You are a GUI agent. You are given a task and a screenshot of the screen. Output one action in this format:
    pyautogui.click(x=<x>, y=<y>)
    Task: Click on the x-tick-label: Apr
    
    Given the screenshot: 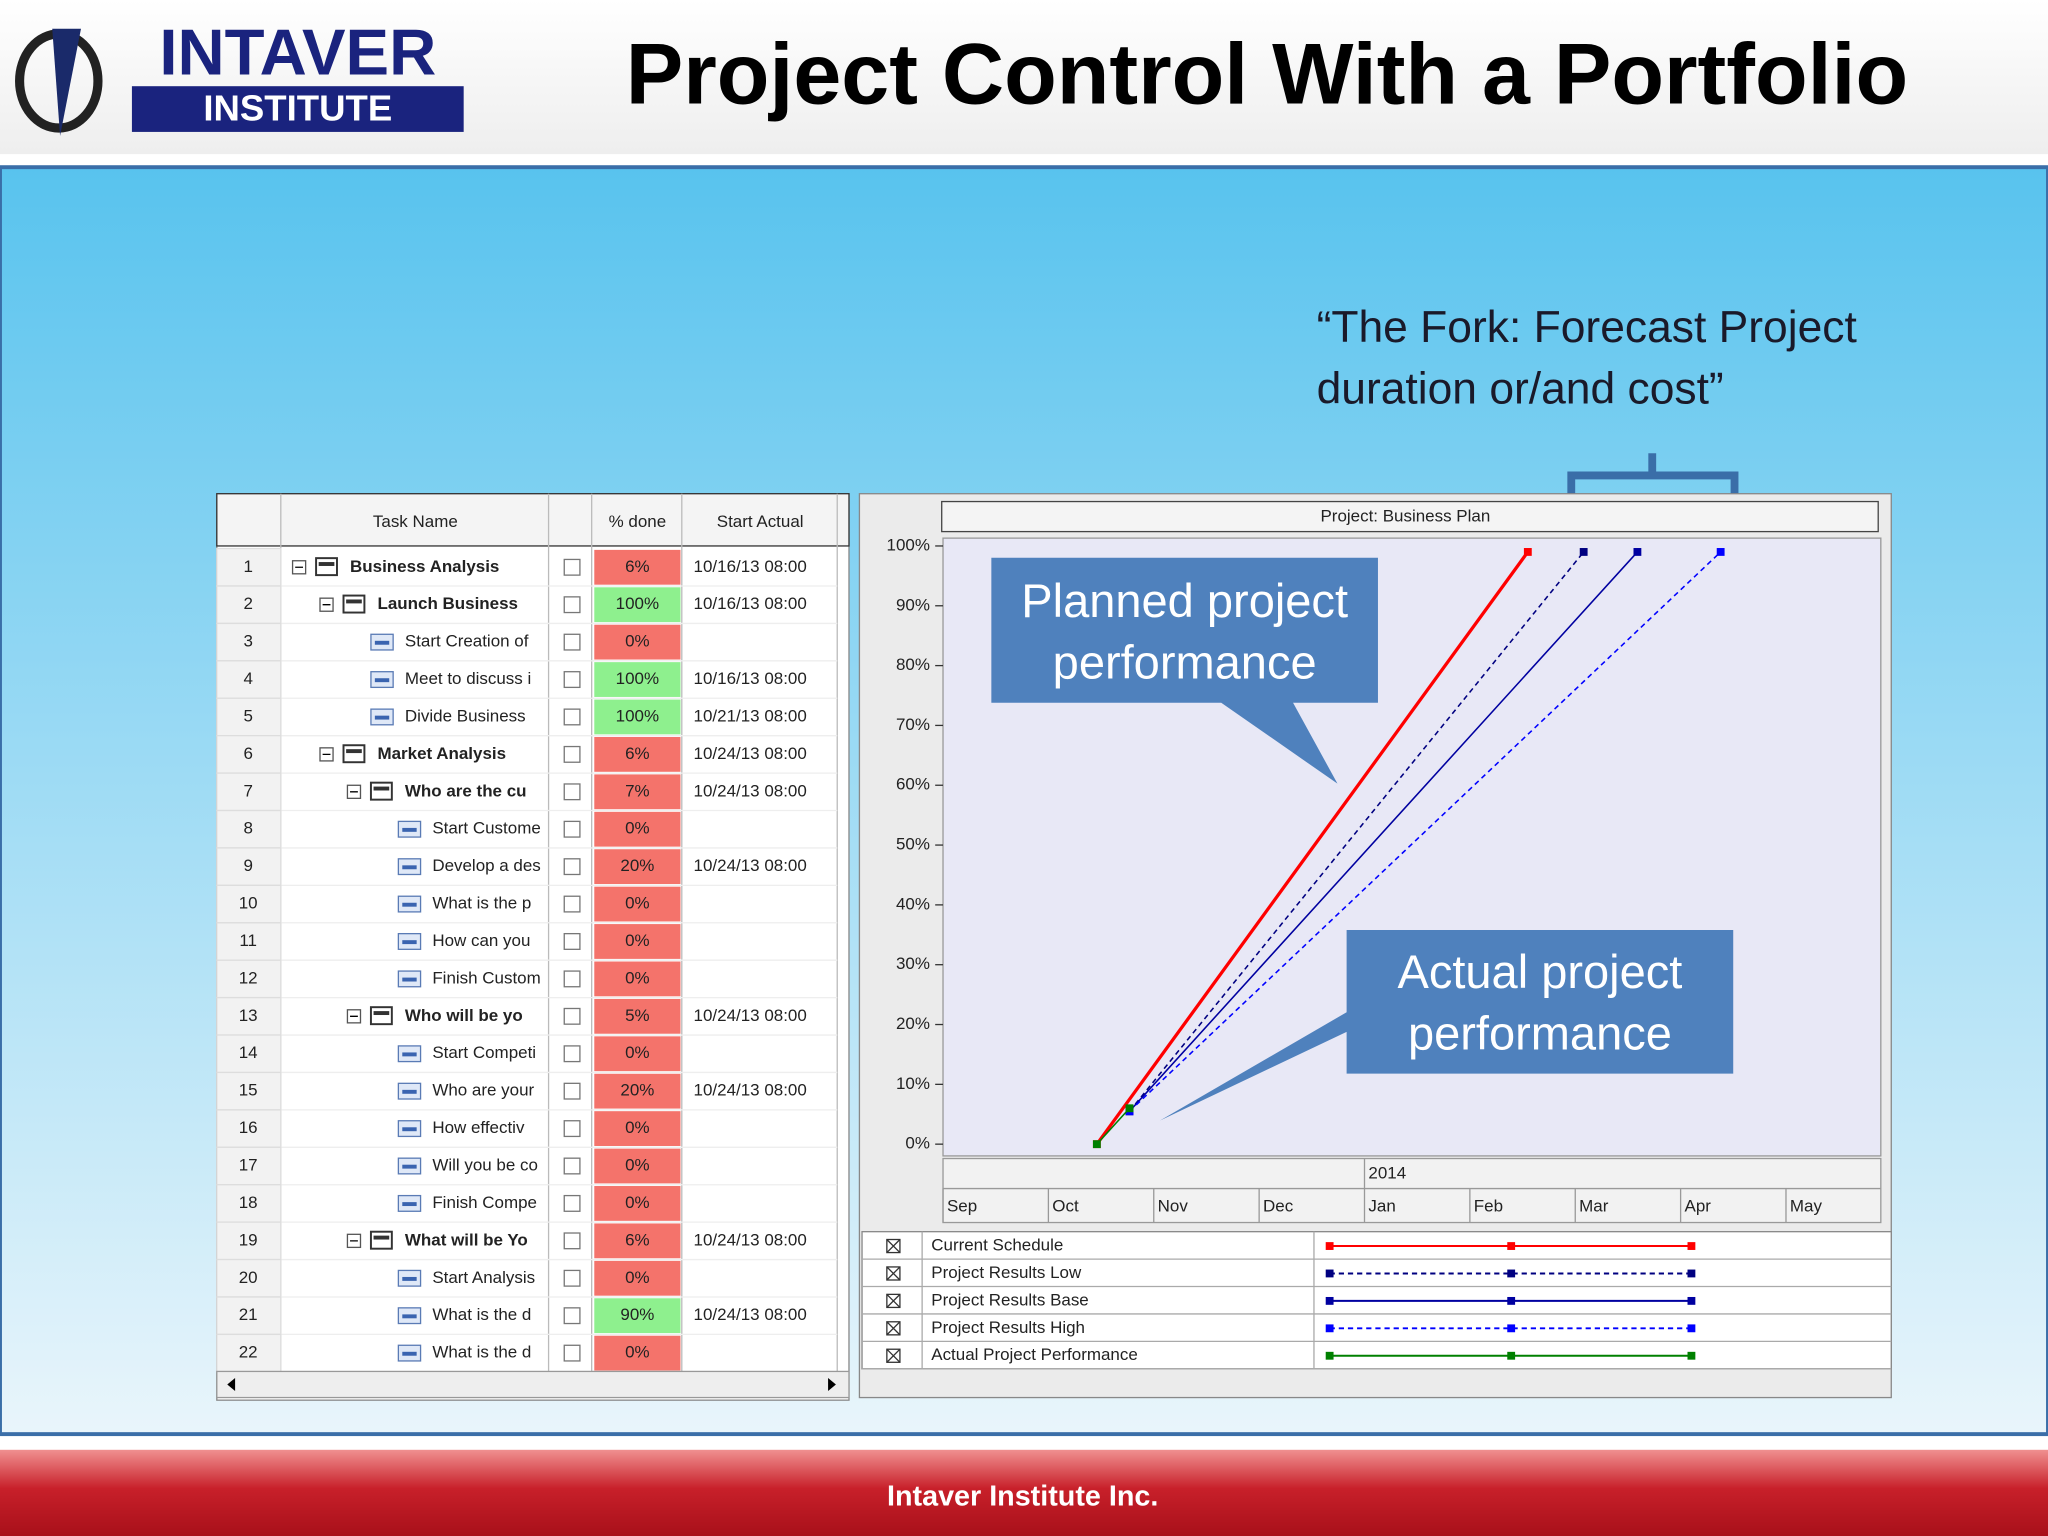 What is the action you would take?
    pyautogui.click(x=1698, y=1205)
    